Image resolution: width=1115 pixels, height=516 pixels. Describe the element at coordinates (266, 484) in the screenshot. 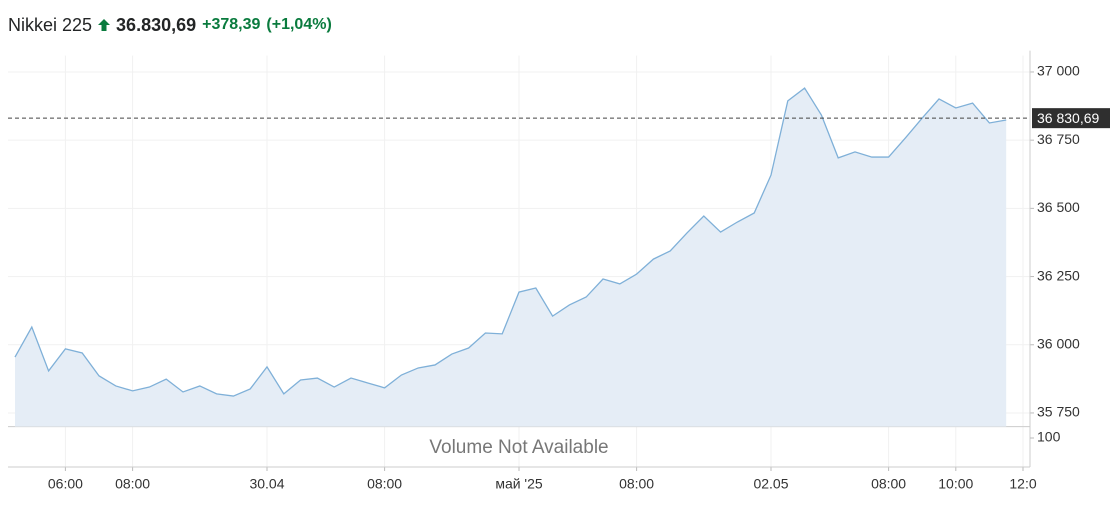

I see `x-tick-label: 30.04` at that location.